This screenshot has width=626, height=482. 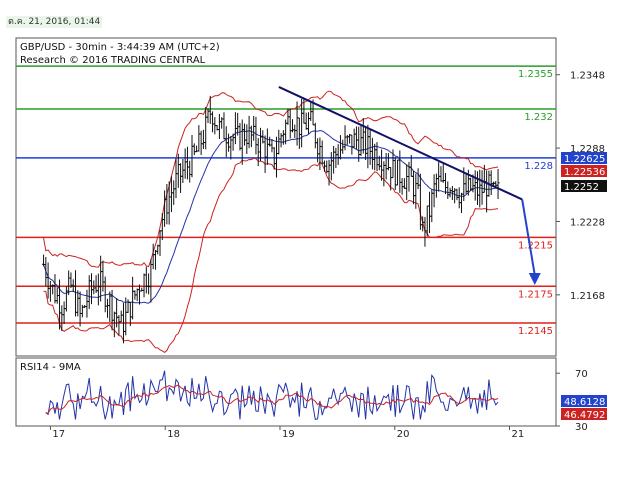 I want to click on y-tick-label-3: 1.2168, so click(x=587, y=296).